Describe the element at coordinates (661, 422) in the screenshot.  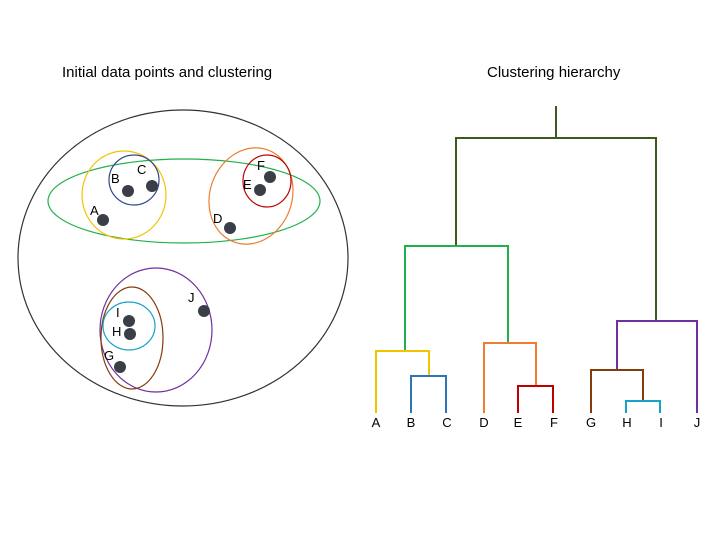
I see `leaf-label: I` at that location.